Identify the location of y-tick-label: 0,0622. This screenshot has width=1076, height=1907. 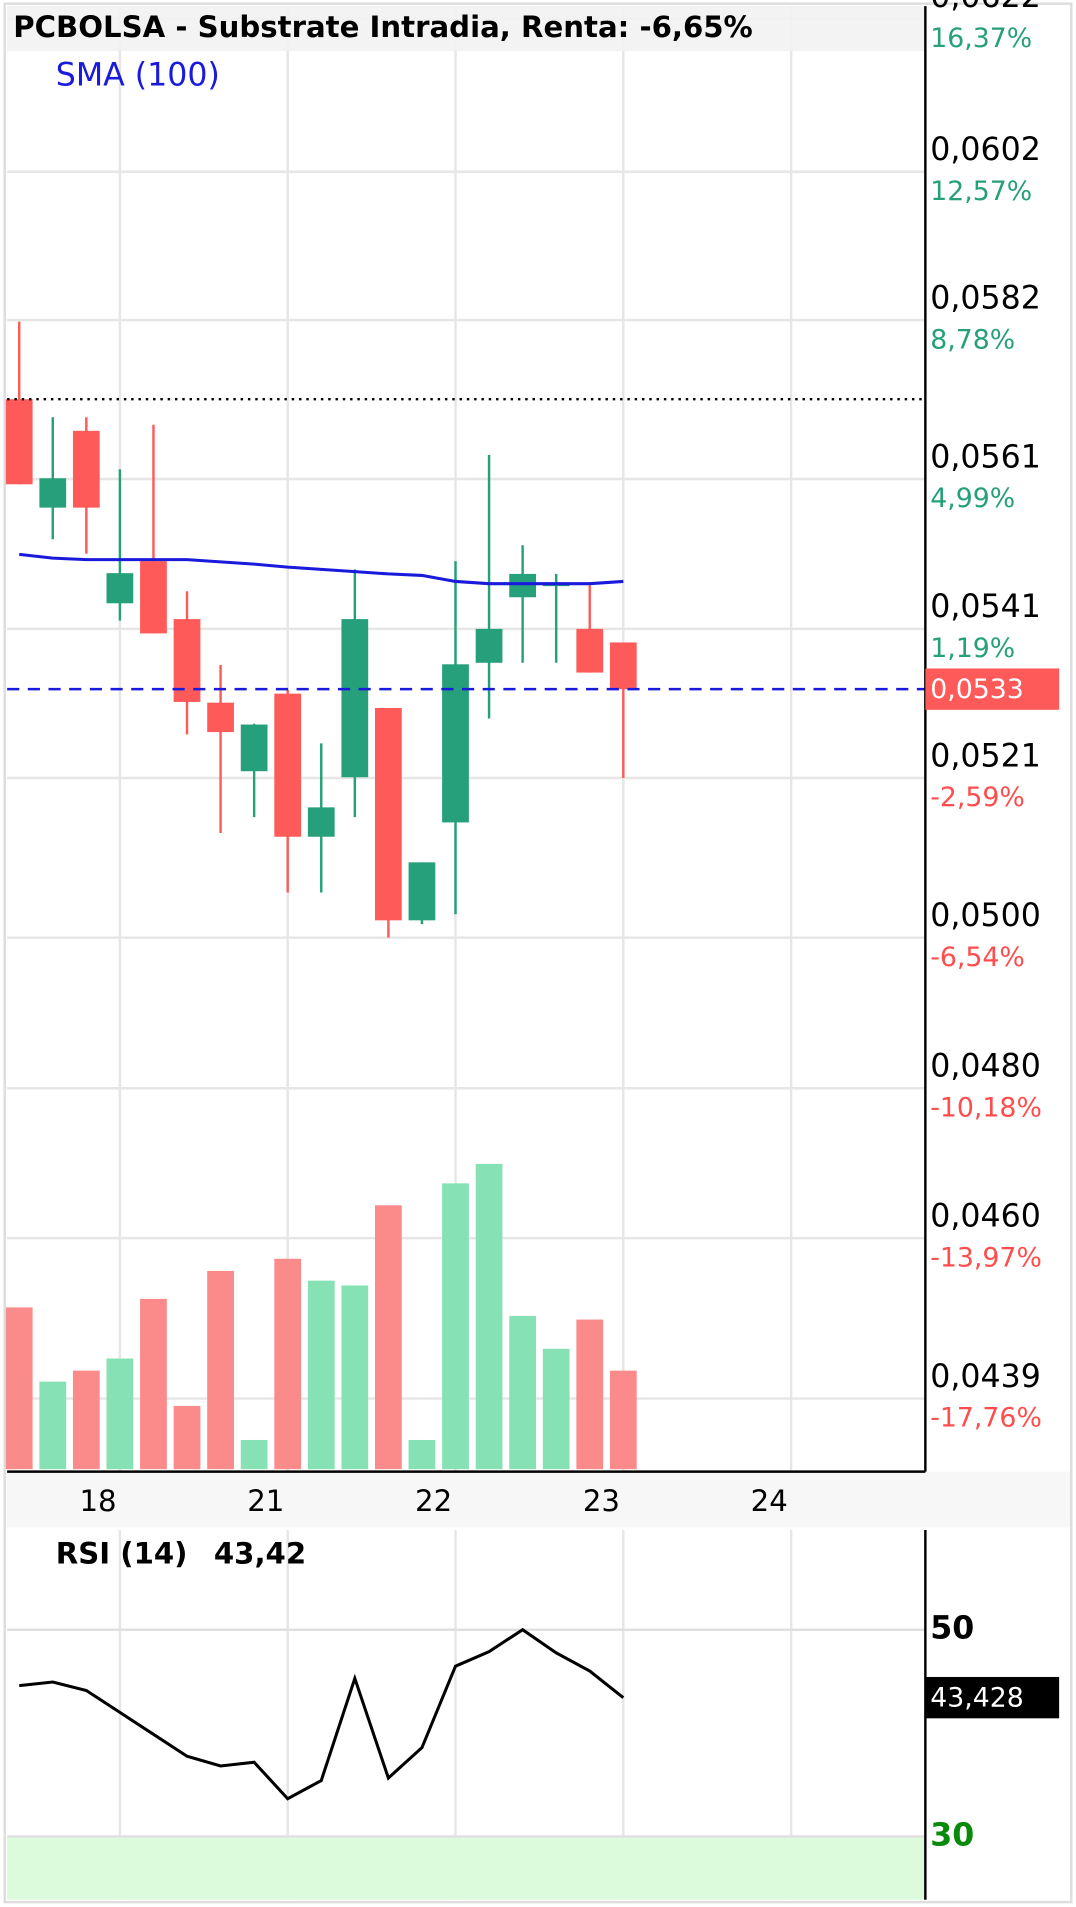
(985, 7).